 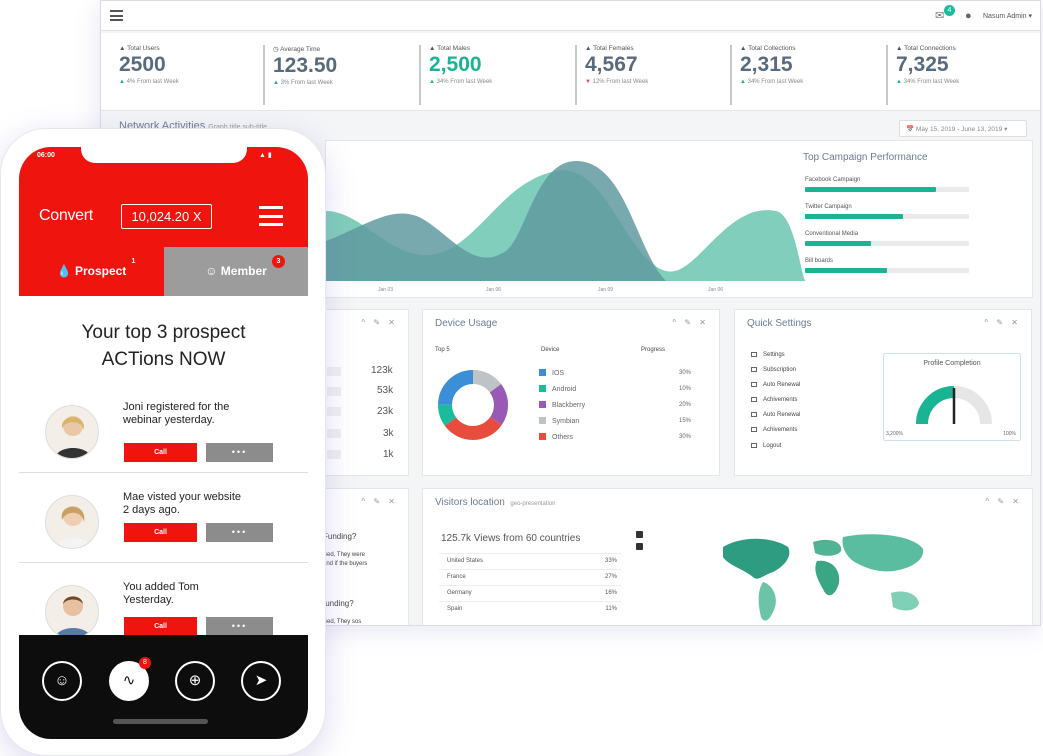 I want to click on panel-title: Quick Settings, so click(x=779, y=323).